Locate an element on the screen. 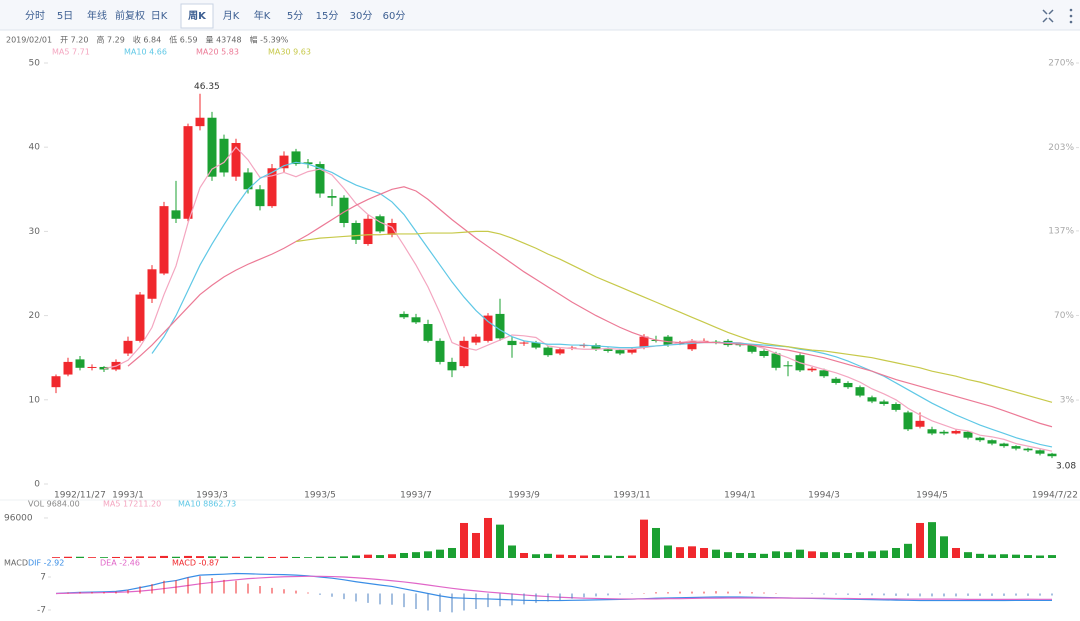 Image resolution: width=1080 pixels, height=621 pixels. tab: 5日 is located at coordinates (65, 16).